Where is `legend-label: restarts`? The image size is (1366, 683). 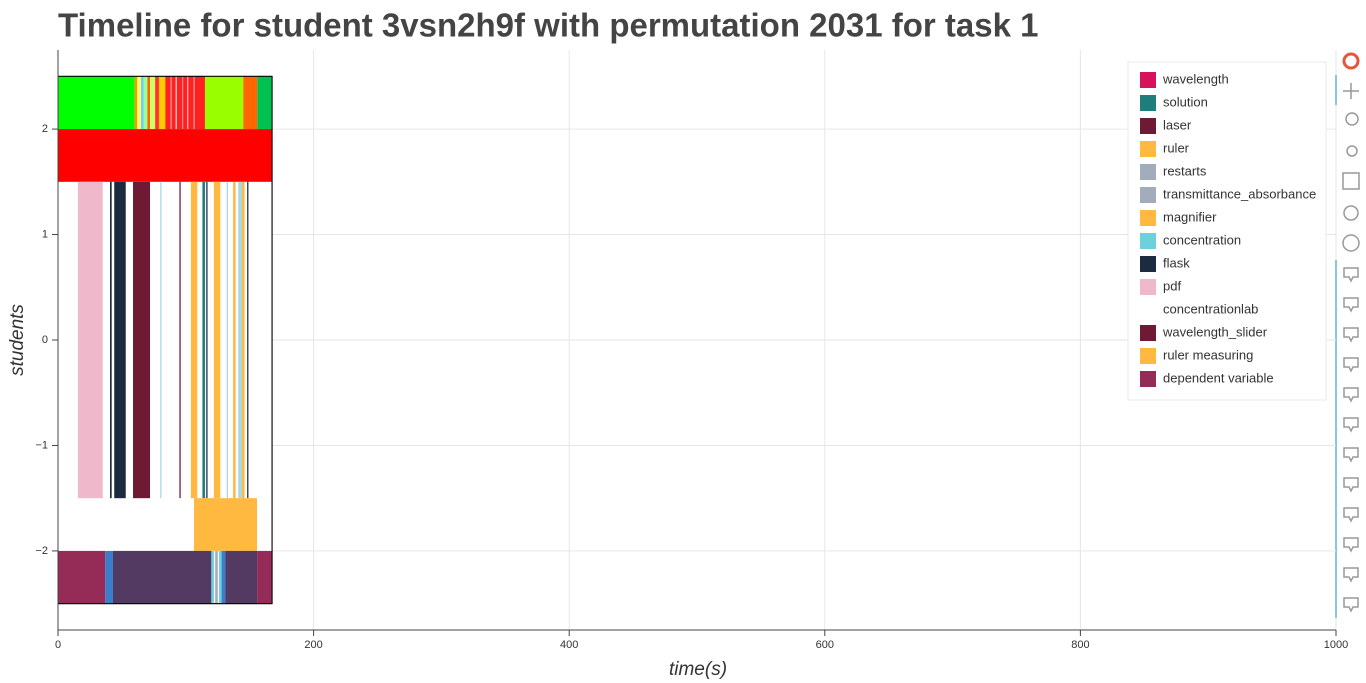 legend-label: restarts is located at coordinates (1185, 170).